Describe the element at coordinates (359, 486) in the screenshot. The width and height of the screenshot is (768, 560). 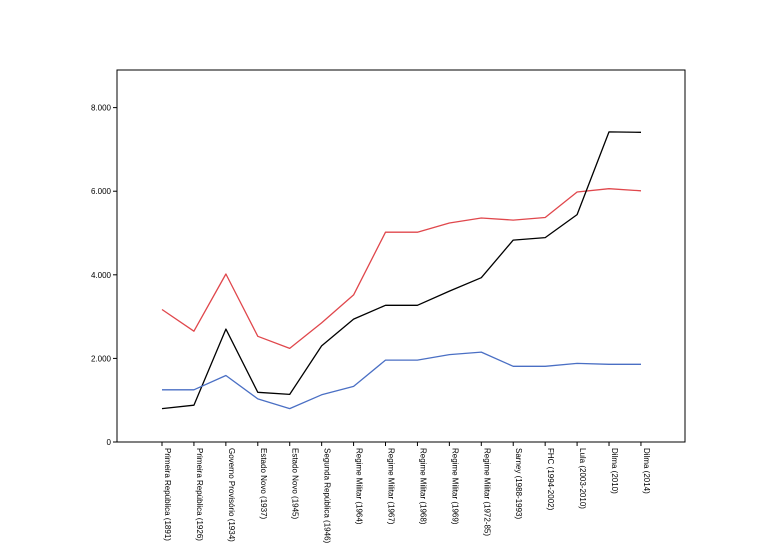
I see `x-tick-label: Regime Militar (1964)` at that location.